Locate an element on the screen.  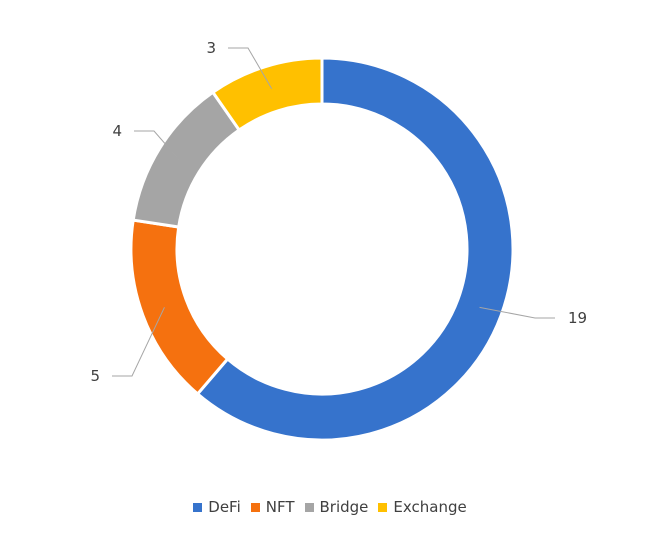
legend-label-nft: NFT is located at coordinates (280, 507).